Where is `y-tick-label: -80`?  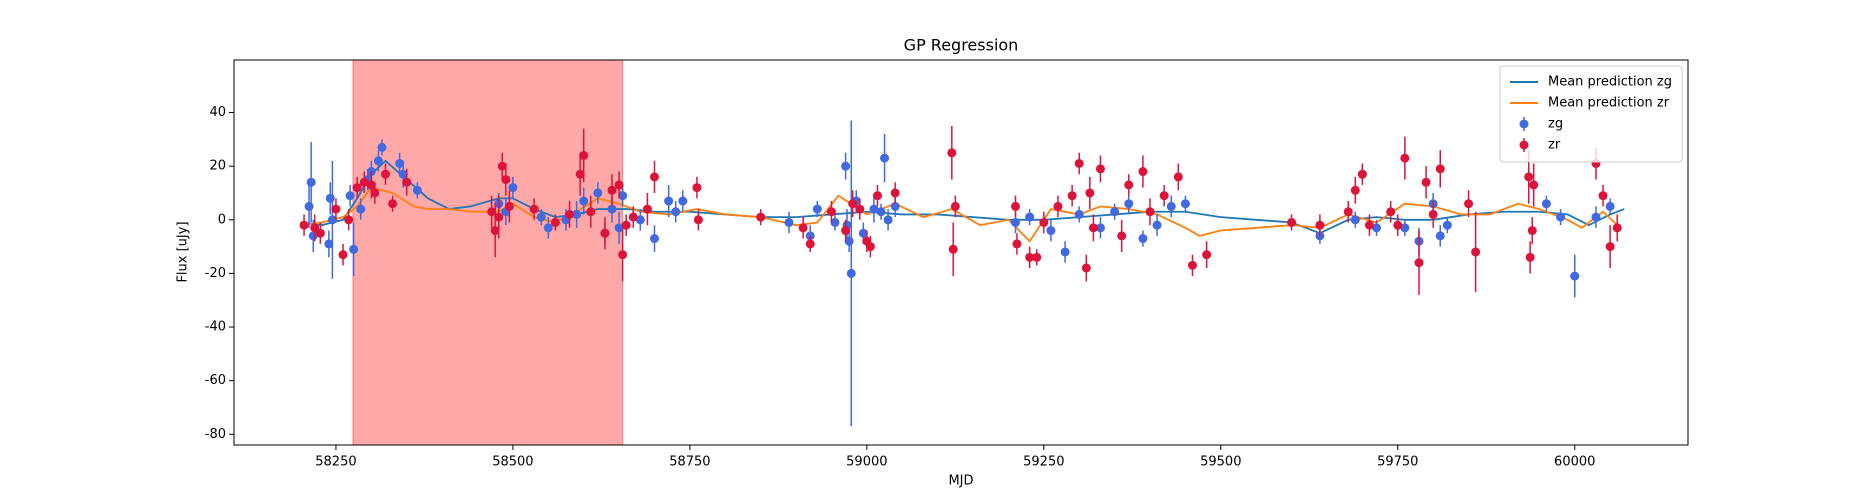 y-tick-label: -80 is located at coordinates (215, 434).